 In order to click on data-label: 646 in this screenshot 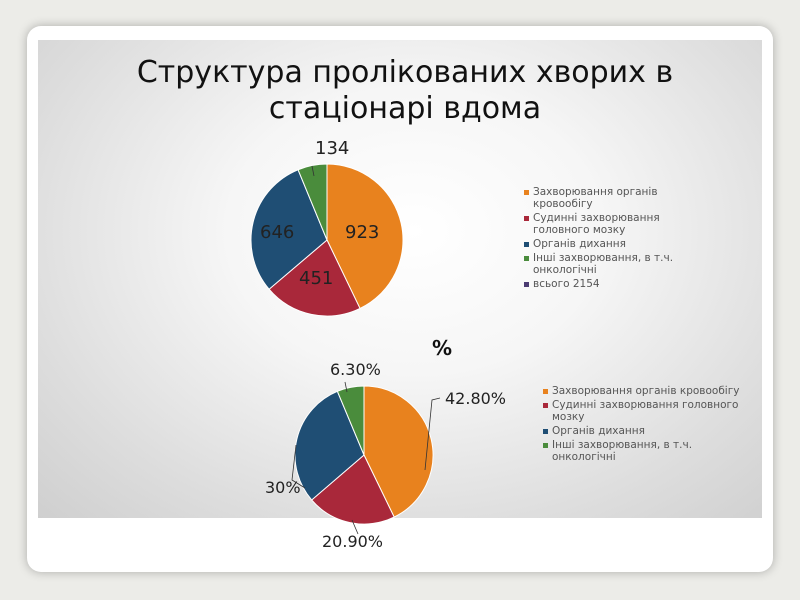, I will do `click(277, 232)`.